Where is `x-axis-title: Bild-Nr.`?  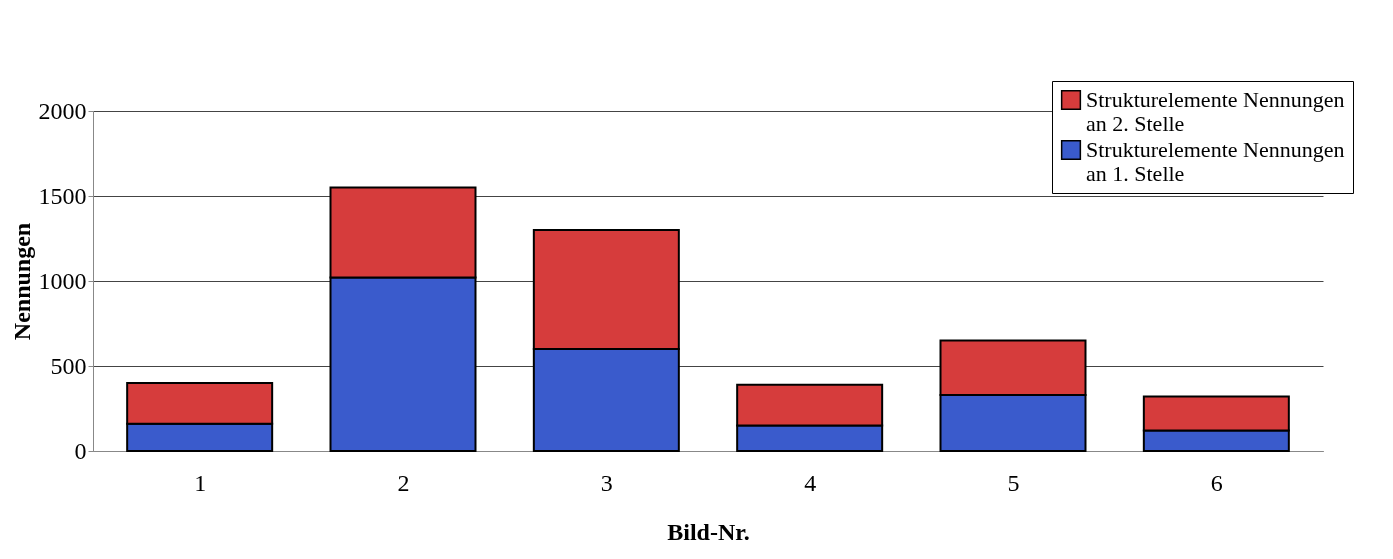
x-axis-title: Bild-Nr. is located at coordinates (708, 531).